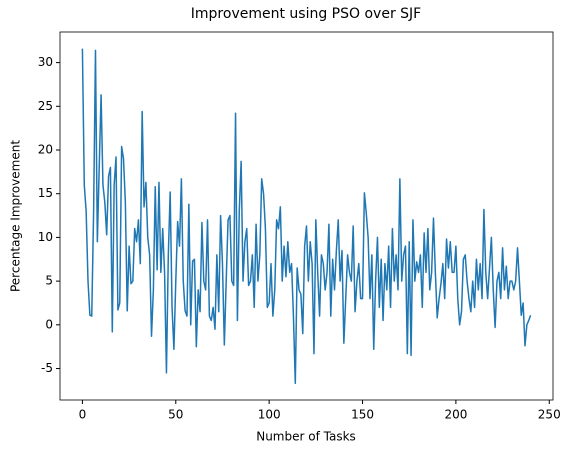 The height and width of the screenshot is (455, 575). I want to click on x-tick-label: 0, so click(83, 415).